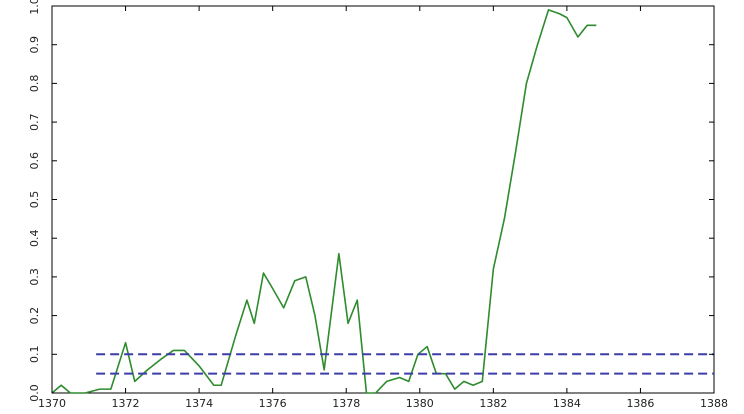 This screenshot has height=414, width=744. What do you see at coordinates (493, 403) in the screenshot?
I see `x-tick-label: 1382` at bounding box center [493, 403].